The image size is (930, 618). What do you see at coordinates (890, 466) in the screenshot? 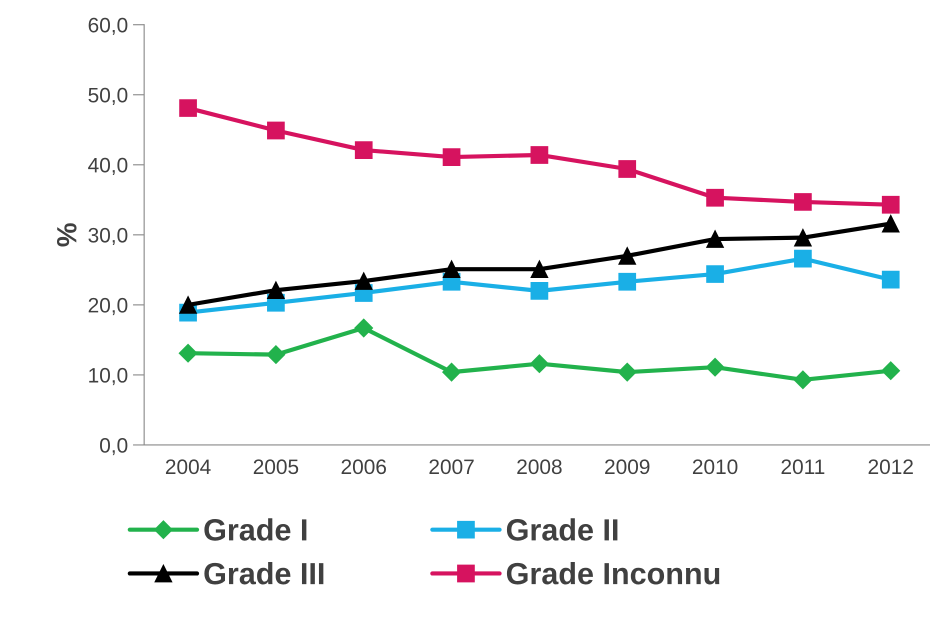
I see `x-tick-label: 2012` at bounding box center [890, 466].